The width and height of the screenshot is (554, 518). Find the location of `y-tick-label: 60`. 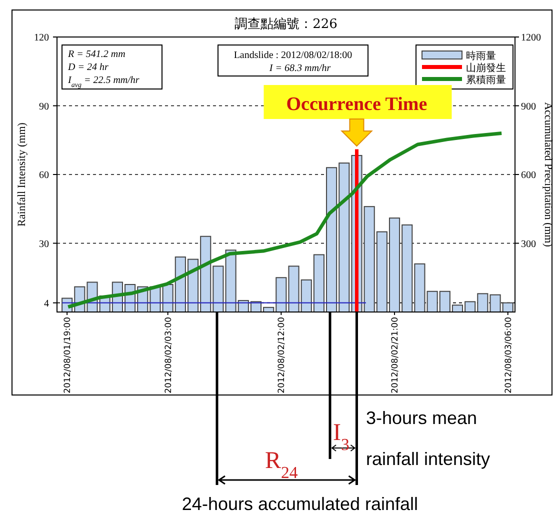

y-tick-label: 60 is located at coordinates (44, 175).